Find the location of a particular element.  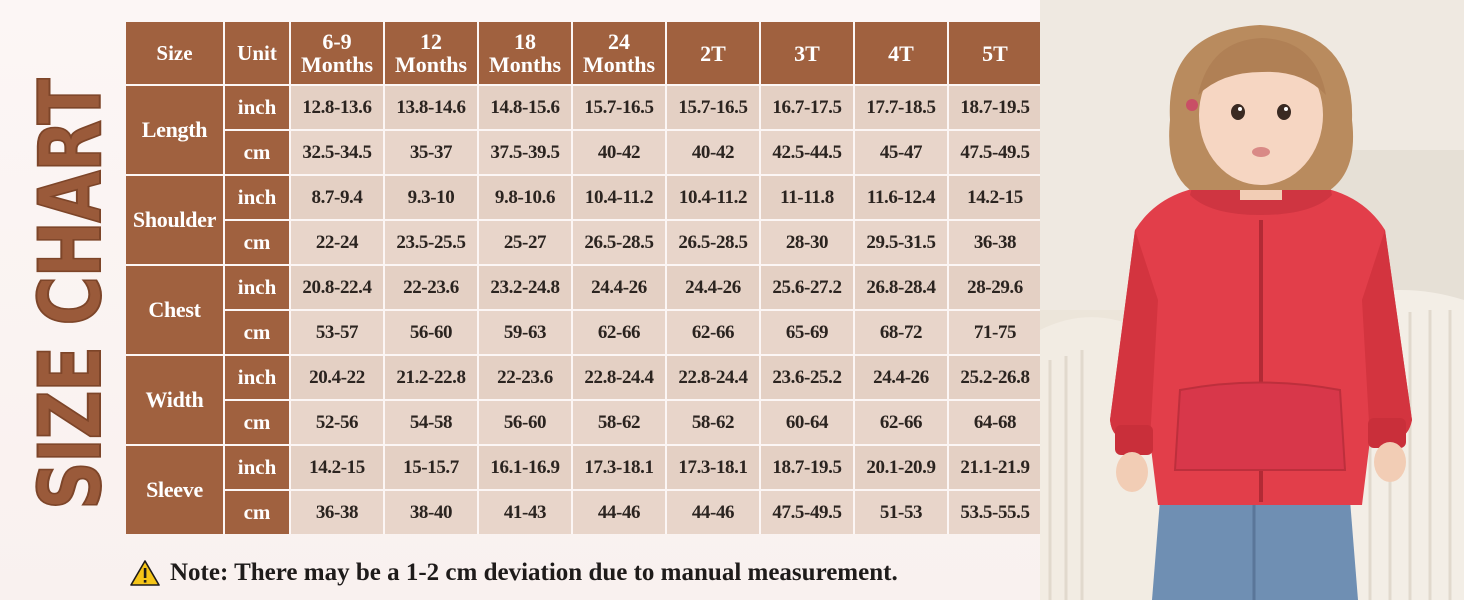

table-cell: 32.5-34.5 is located at coordinates (337, 152).